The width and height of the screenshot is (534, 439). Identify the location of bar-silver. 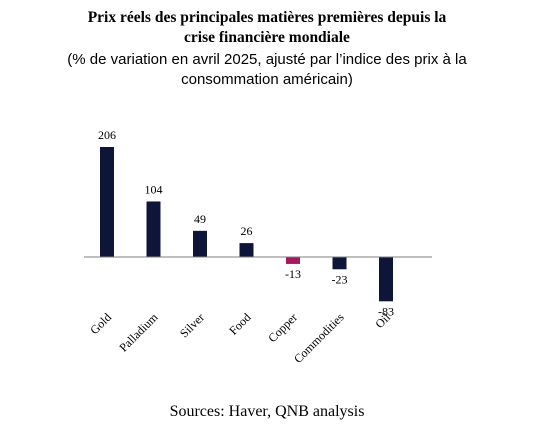
(200, 243).